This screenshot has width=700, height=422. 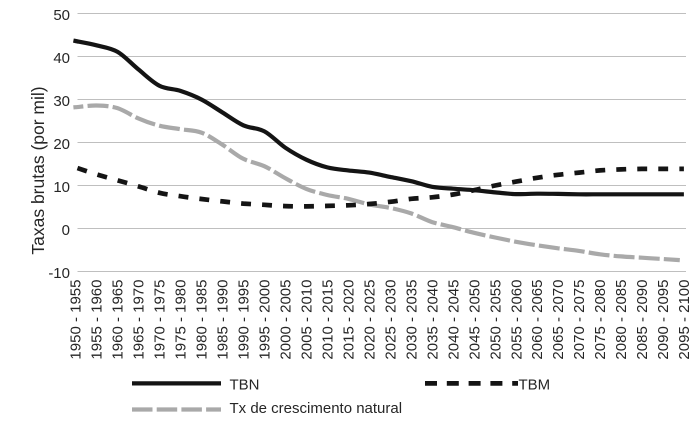 I want to click on svg-text: Tx de crescimento natural, so click(x=316, y=408).